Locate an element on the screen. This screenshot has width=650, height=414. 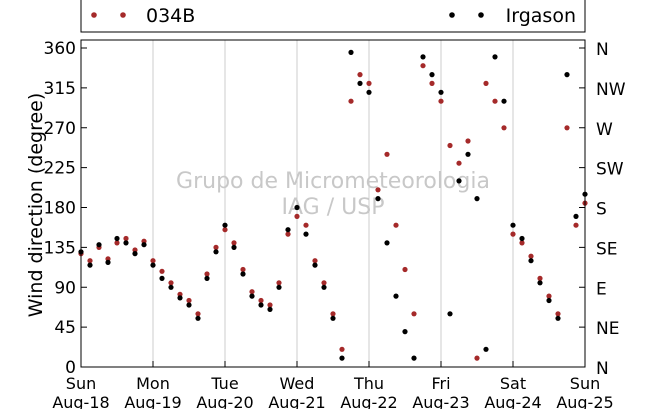
y-tick-label: 225 is located at coordinates (60, 169).